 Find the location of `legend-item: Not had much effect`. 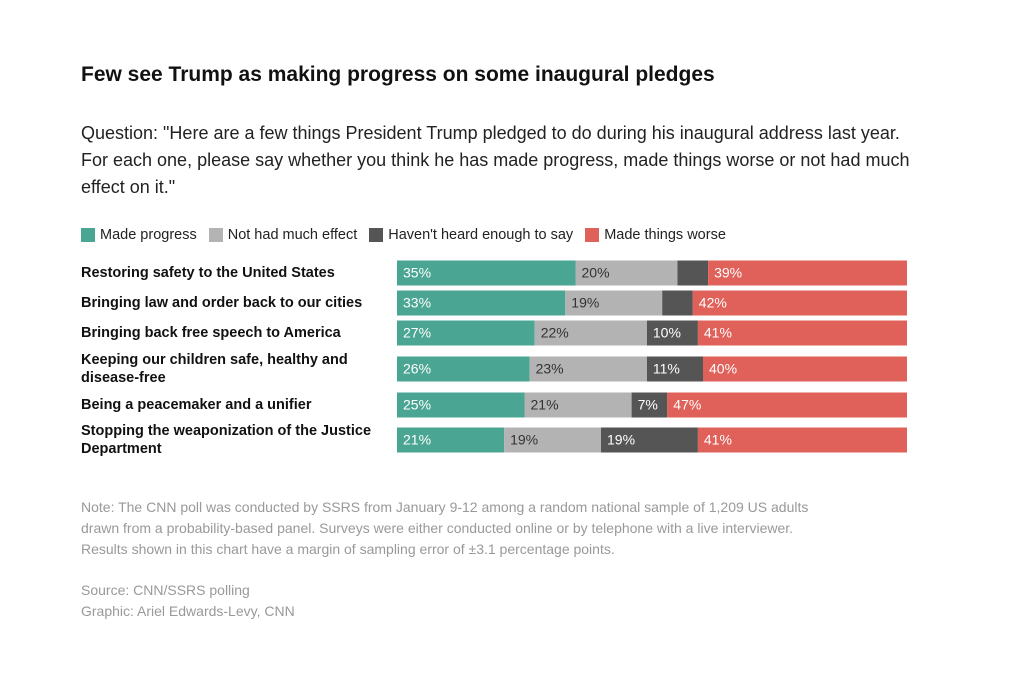

legend-item: Not had much effect is located at coordinates (283, 235).